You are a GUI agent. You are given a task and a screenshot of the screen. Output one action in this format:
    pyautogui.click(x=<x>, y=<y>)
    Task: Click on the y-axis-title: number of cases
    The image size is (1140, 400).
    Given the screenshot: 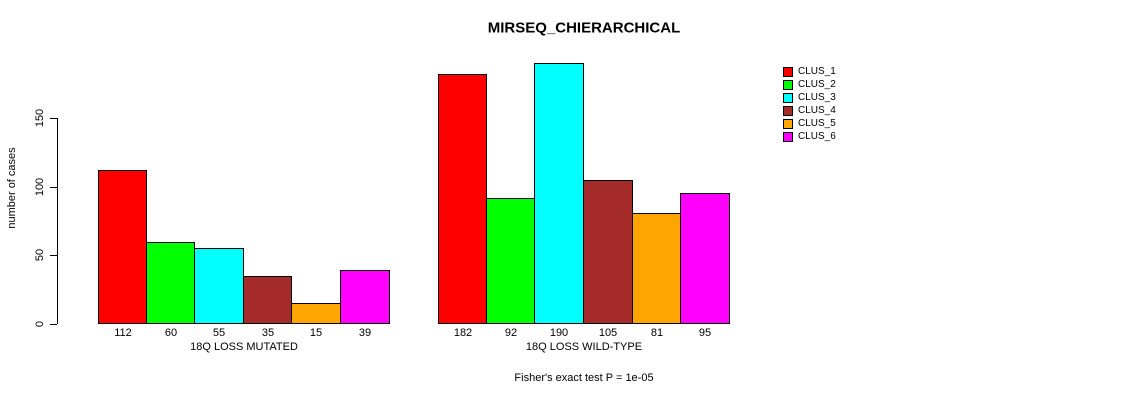 What is the action you would take?
    pyautogui.click(x=12, y=188)
    